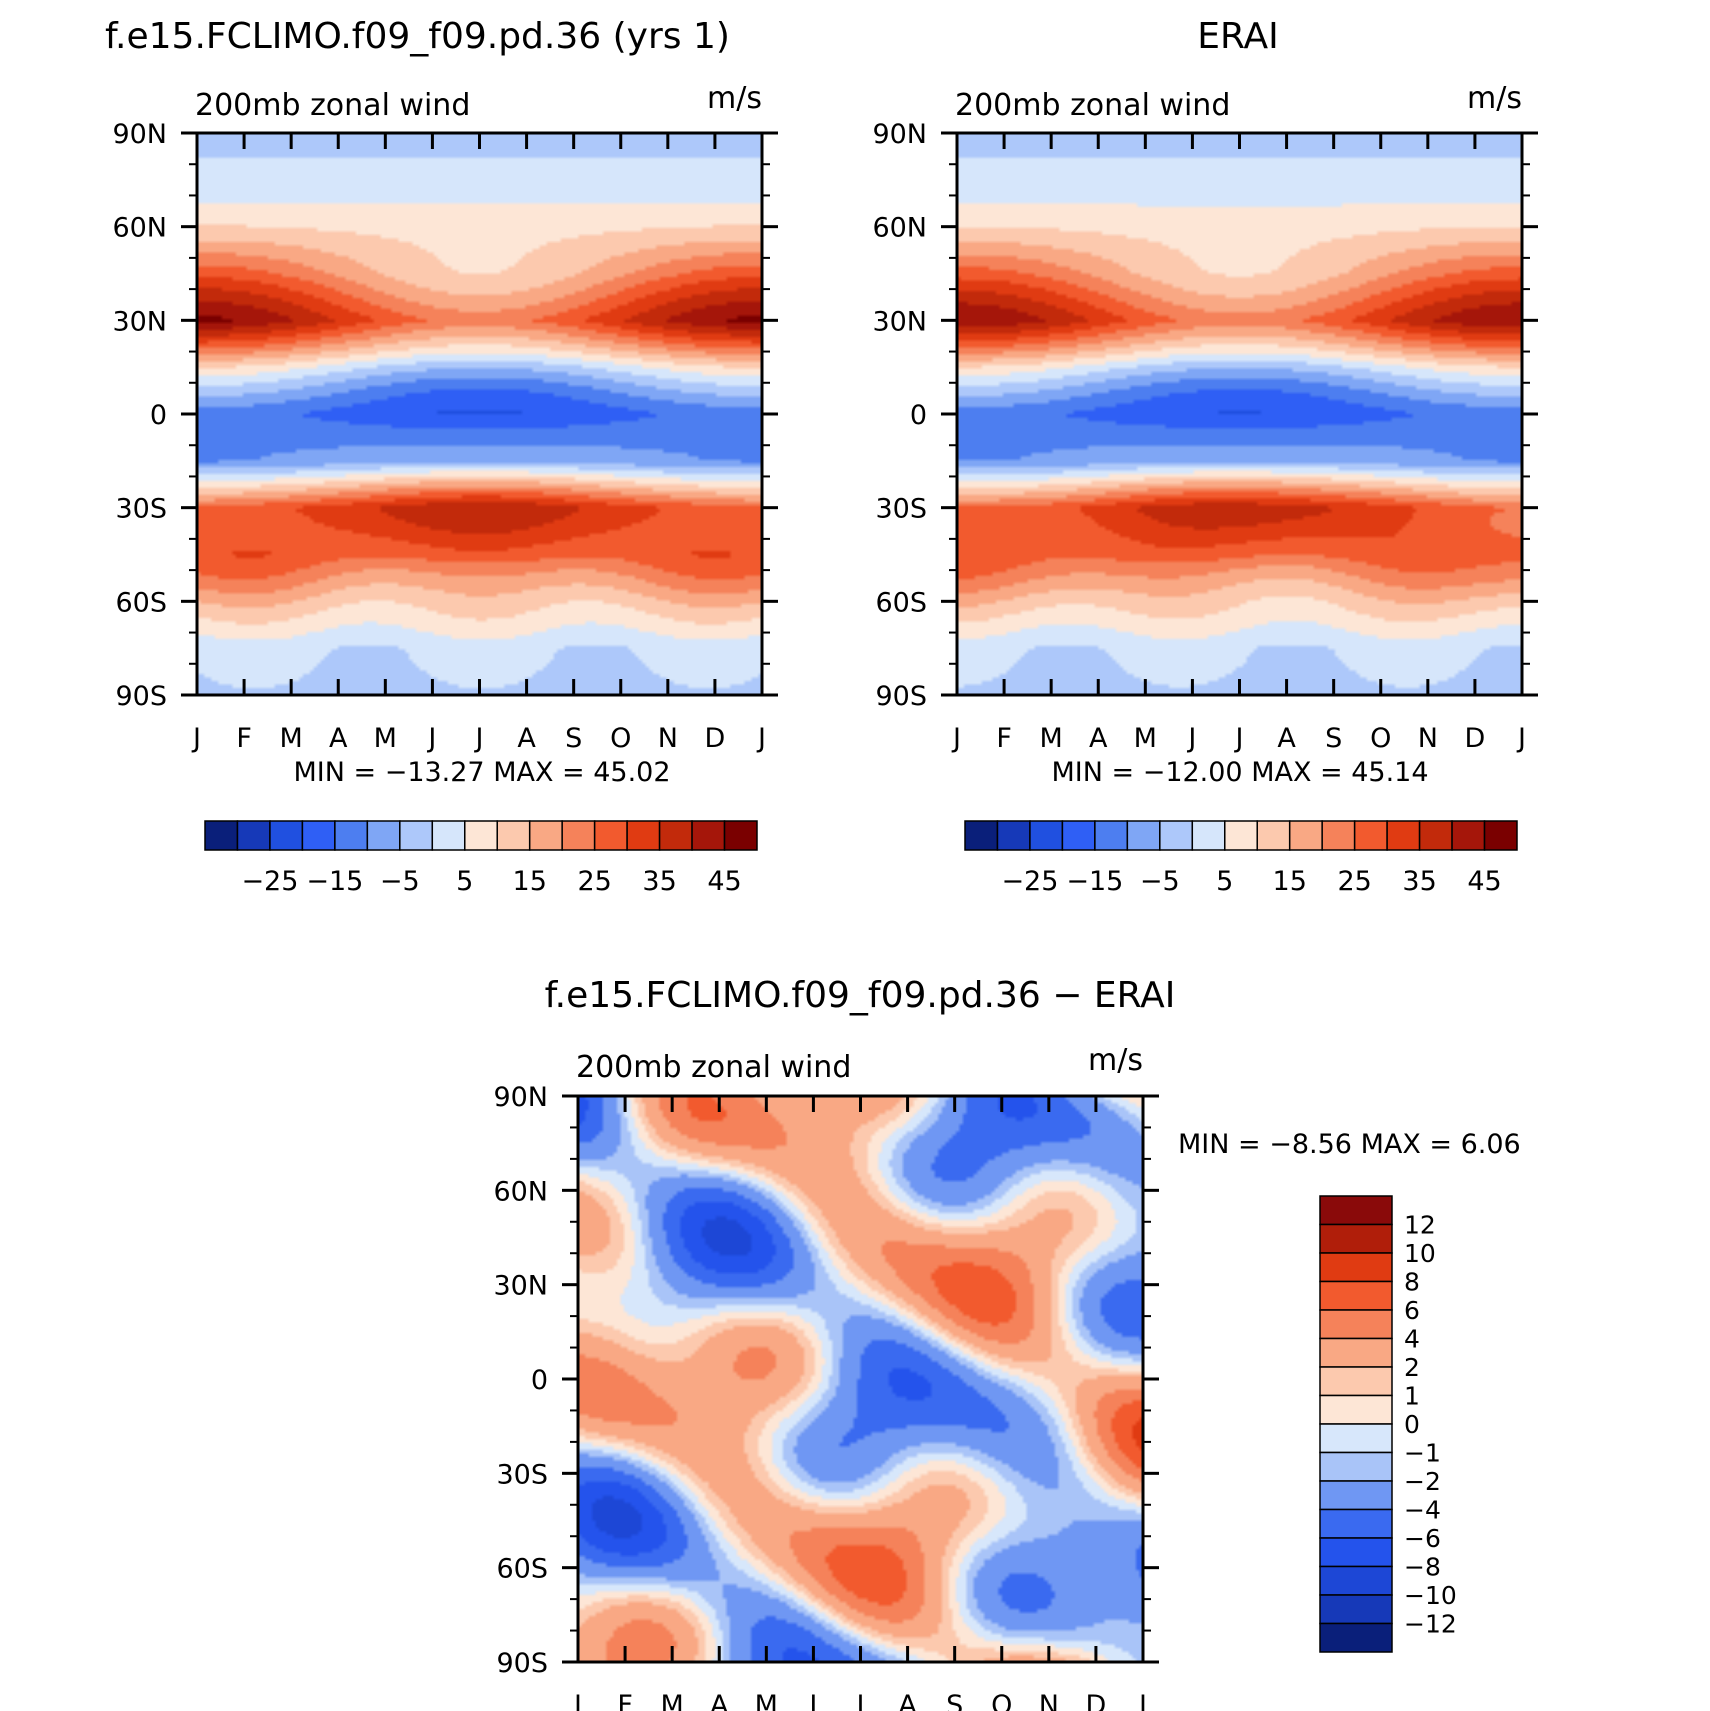 The width and height of the screenshot is (1710, 1711). Describe the element at coordinates (1484, 881) in the screenshot. I see `colorbar-label: 45` at that location.